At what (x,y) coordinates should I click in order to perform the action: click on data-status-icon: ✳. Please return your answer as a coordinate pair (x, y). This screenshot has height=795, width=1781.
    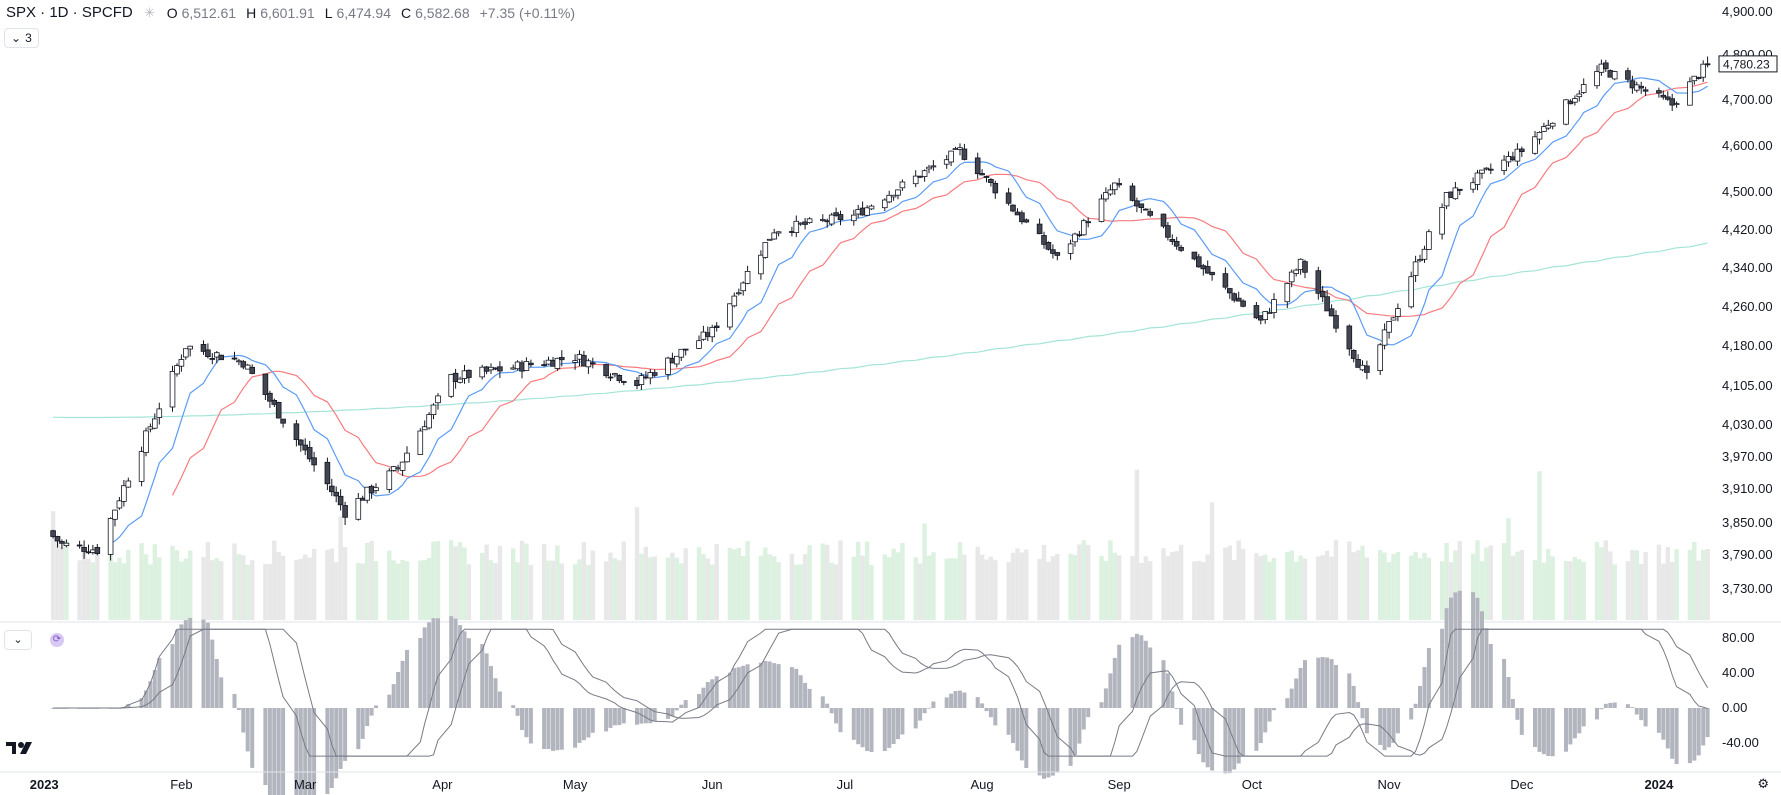
    Looking at the image, I should click on (150, 12).